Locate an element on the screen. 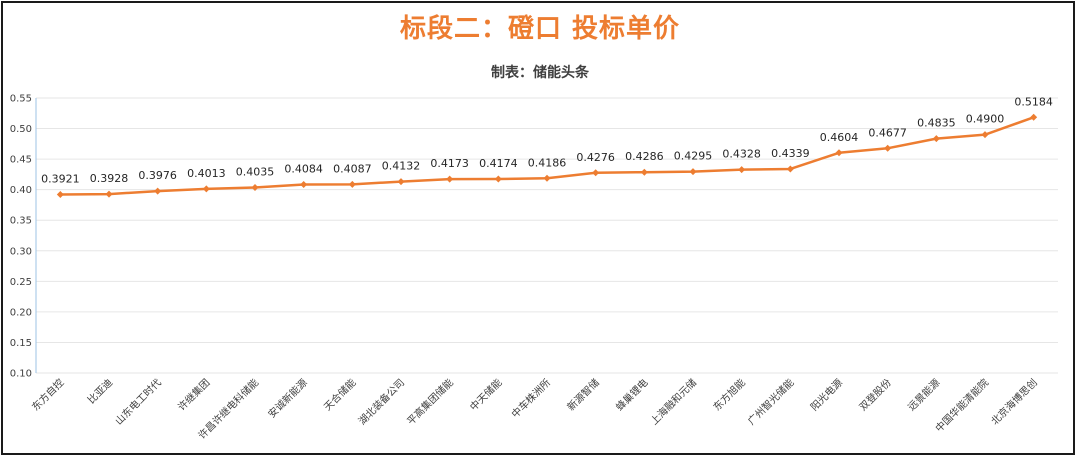 Image resolution: width=1080 pixels, height=459 pixels. x-tick-label: 中天储能 is located at coordinates (485, 394).